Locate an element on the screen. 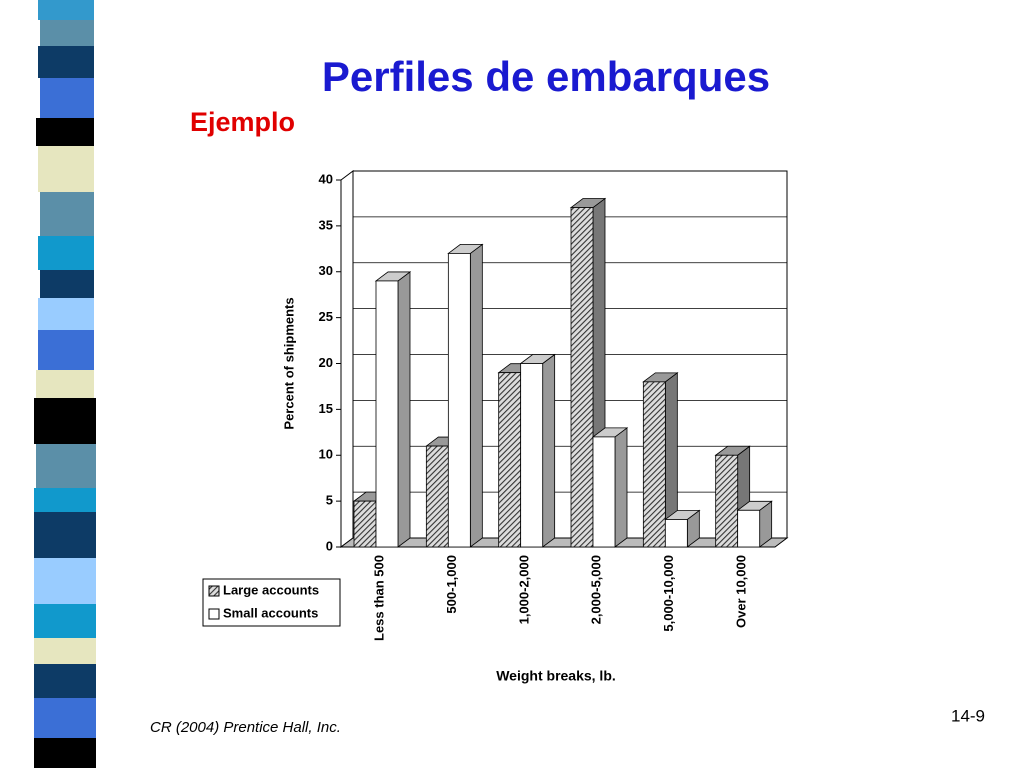 Image resolution: width=1024 pixels, height=768 pixels. y-tick-label: 30 is located at coordinates (326, 270).